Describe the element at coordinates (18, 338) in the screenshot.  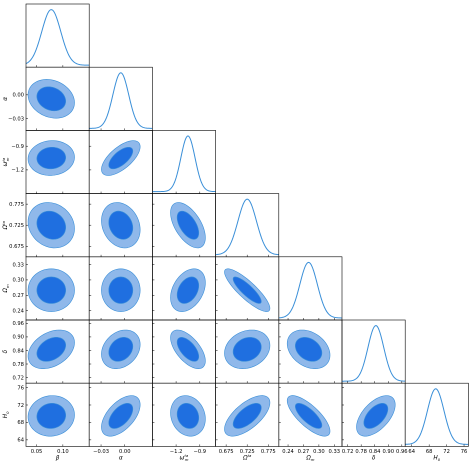
I see `ytick-label-delta: 0.90` at that location.